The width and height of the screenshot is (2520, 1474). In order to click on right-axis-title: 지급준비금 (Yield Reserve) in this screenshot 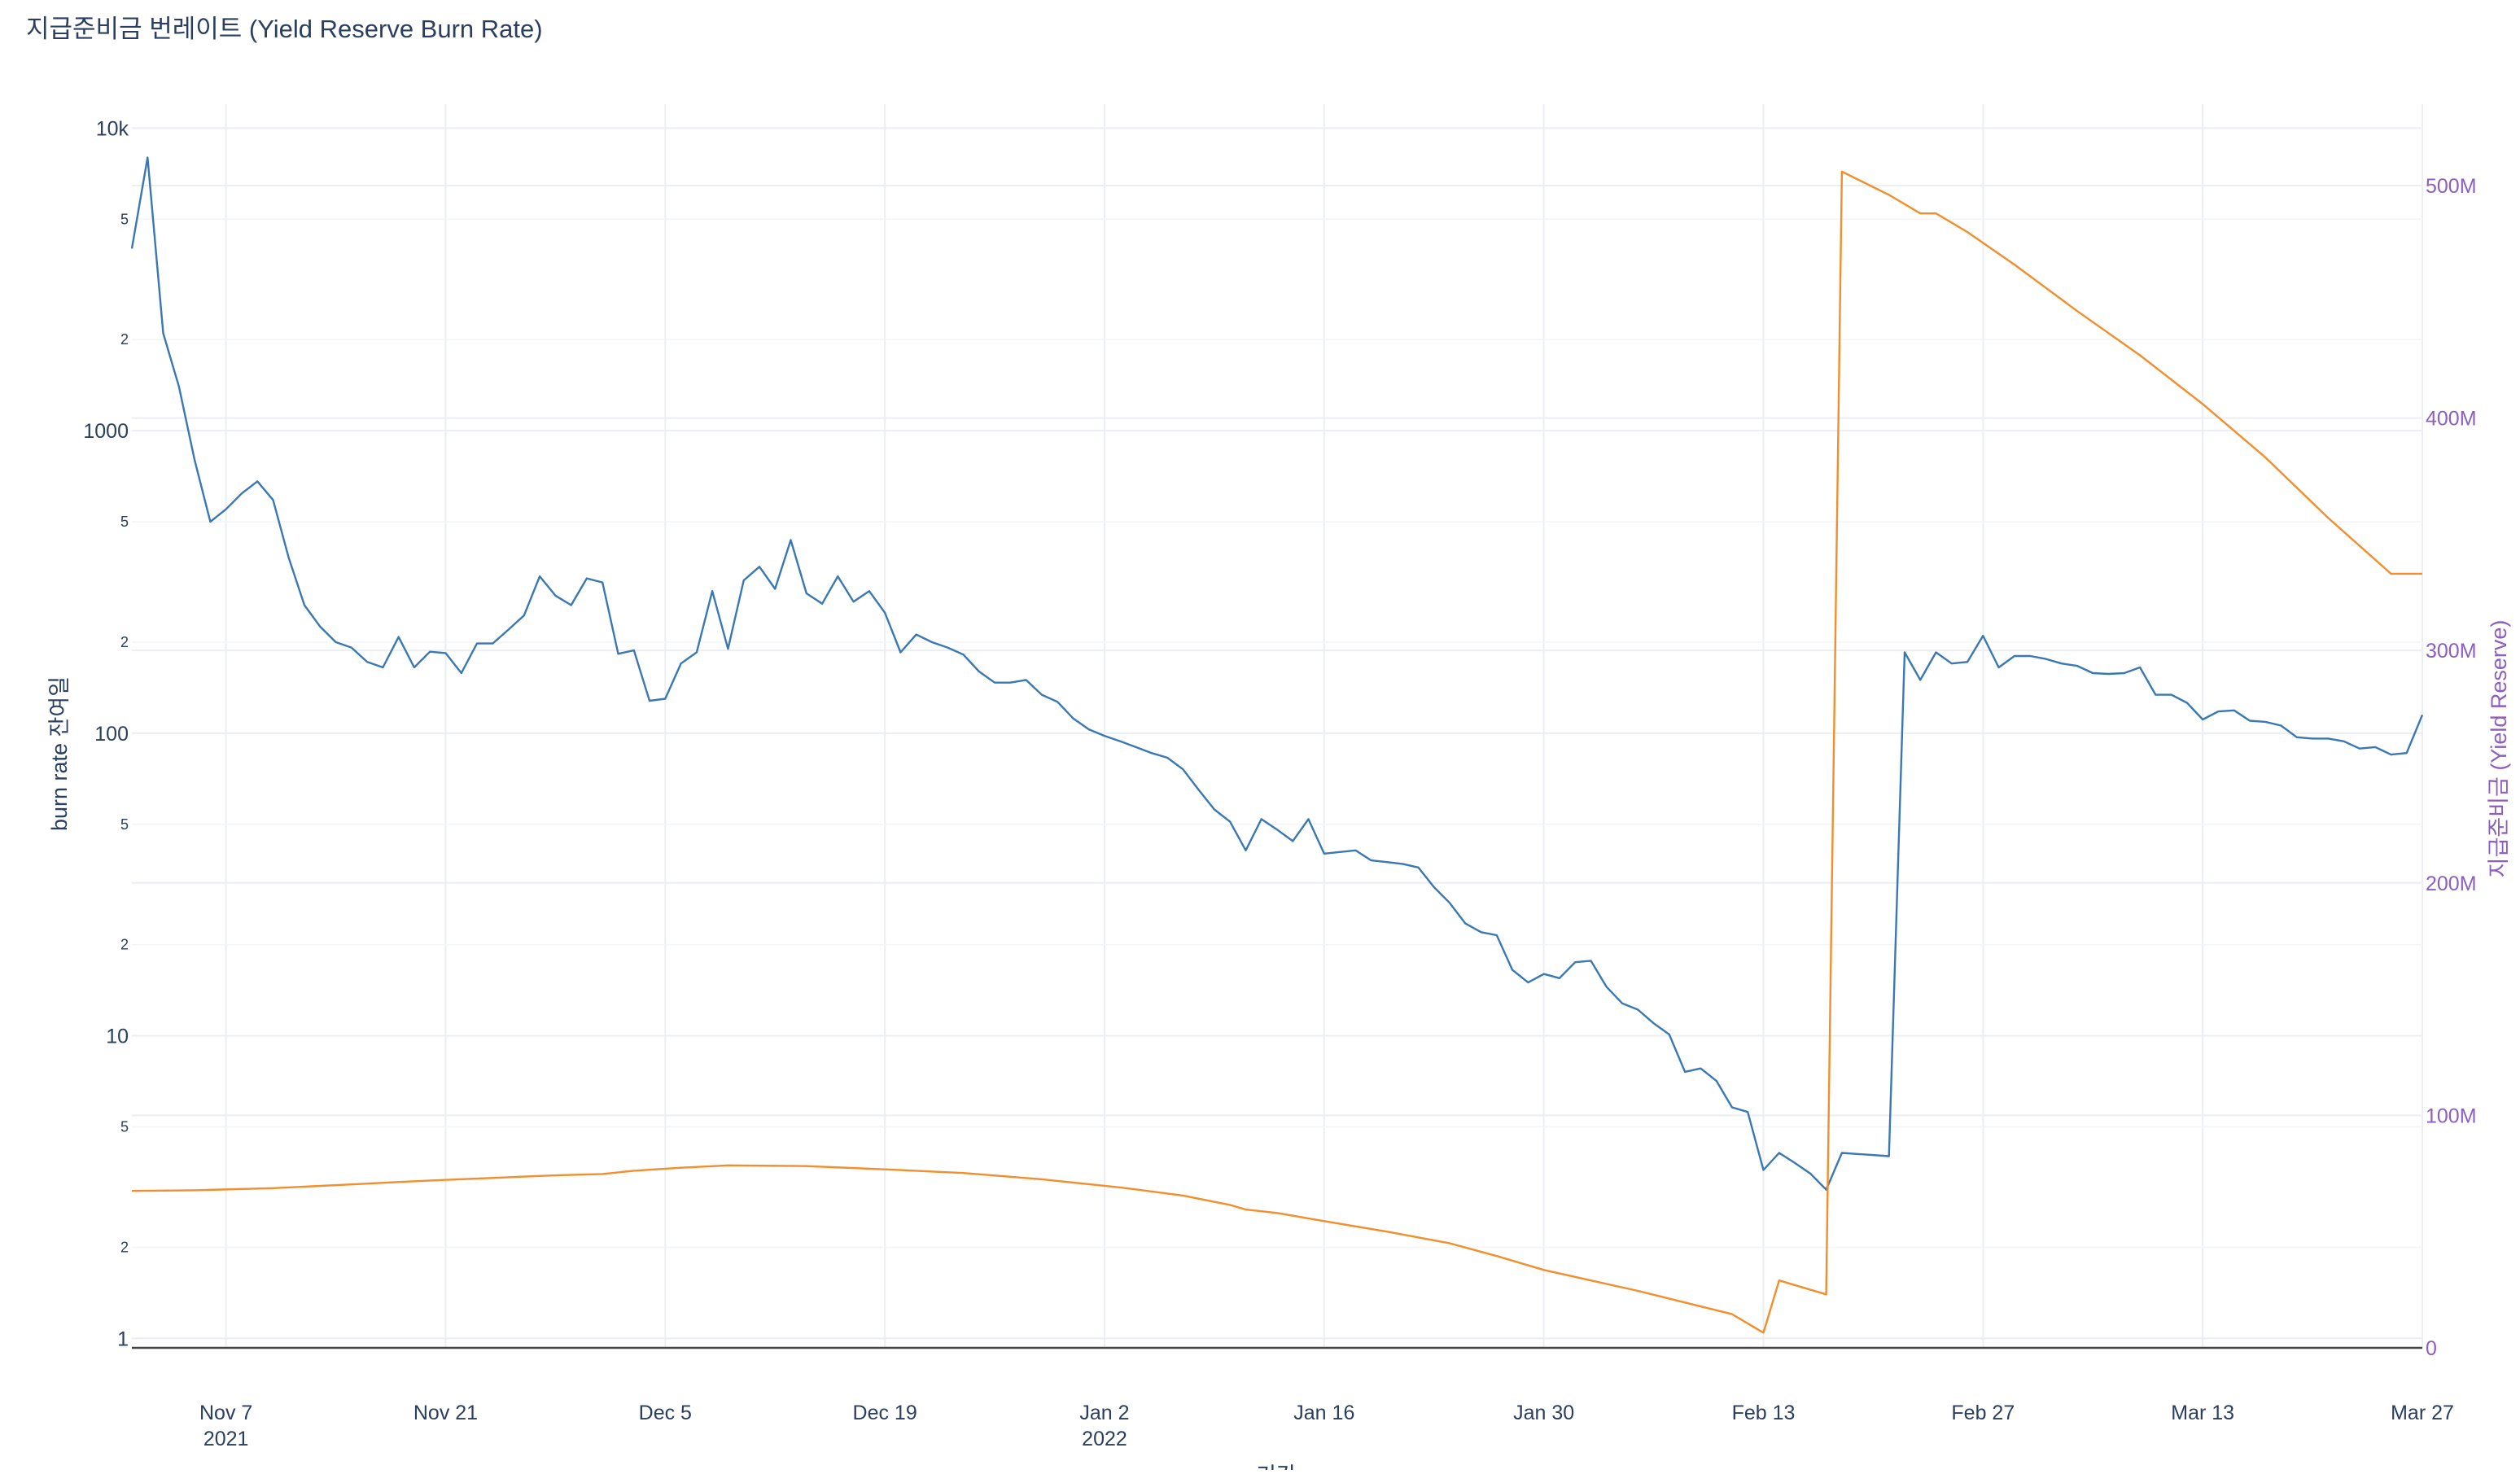, I will do `click(2499, 749)`.